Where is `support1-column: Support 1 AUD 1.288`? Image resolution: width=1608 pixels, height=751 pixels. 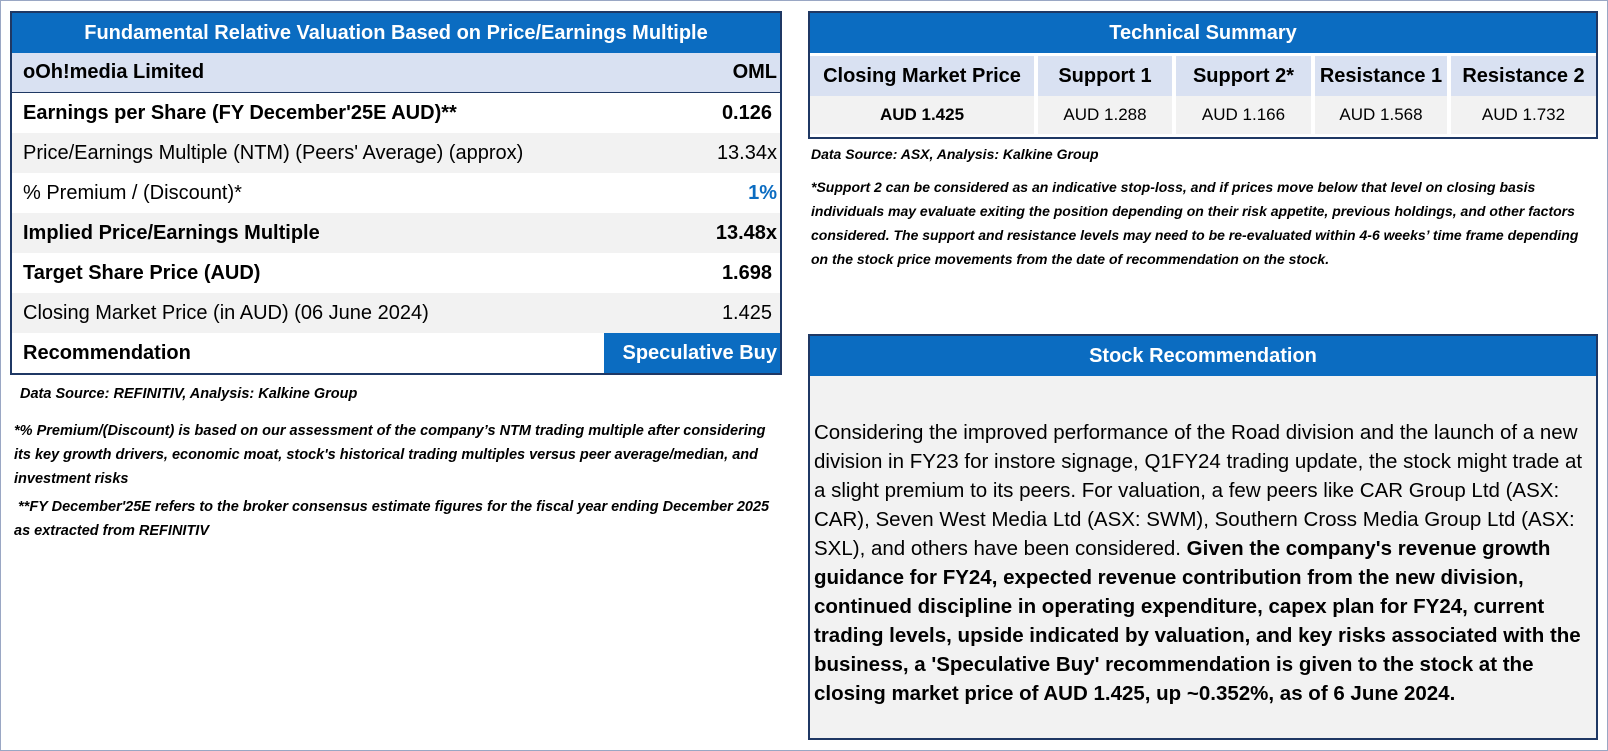 support1-column: Support 1 AUD 1.288 is located at coordinates (1105, 95).